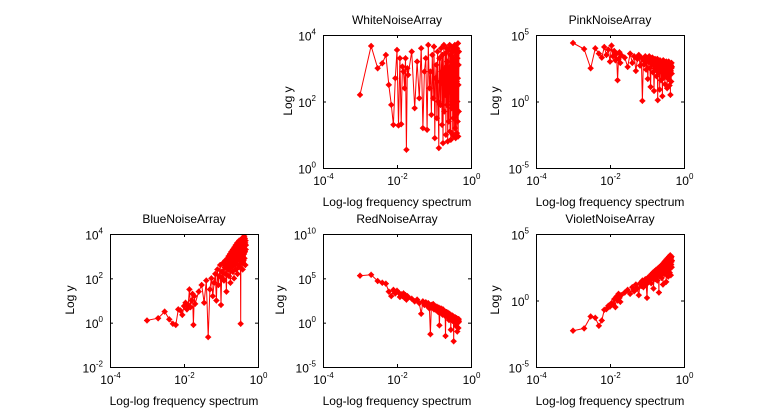 Image resolution: width=758 pixels, height=420 pixels. Describe the element at coordinates (397, 301) in the screenshot. I see `axes-box` at that location.